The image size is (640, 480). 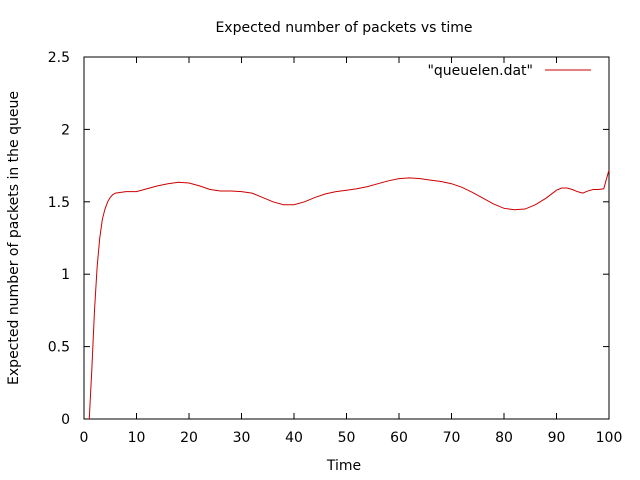 I want to click on y-tick-label: 1.5, so click(x=59, y=203).